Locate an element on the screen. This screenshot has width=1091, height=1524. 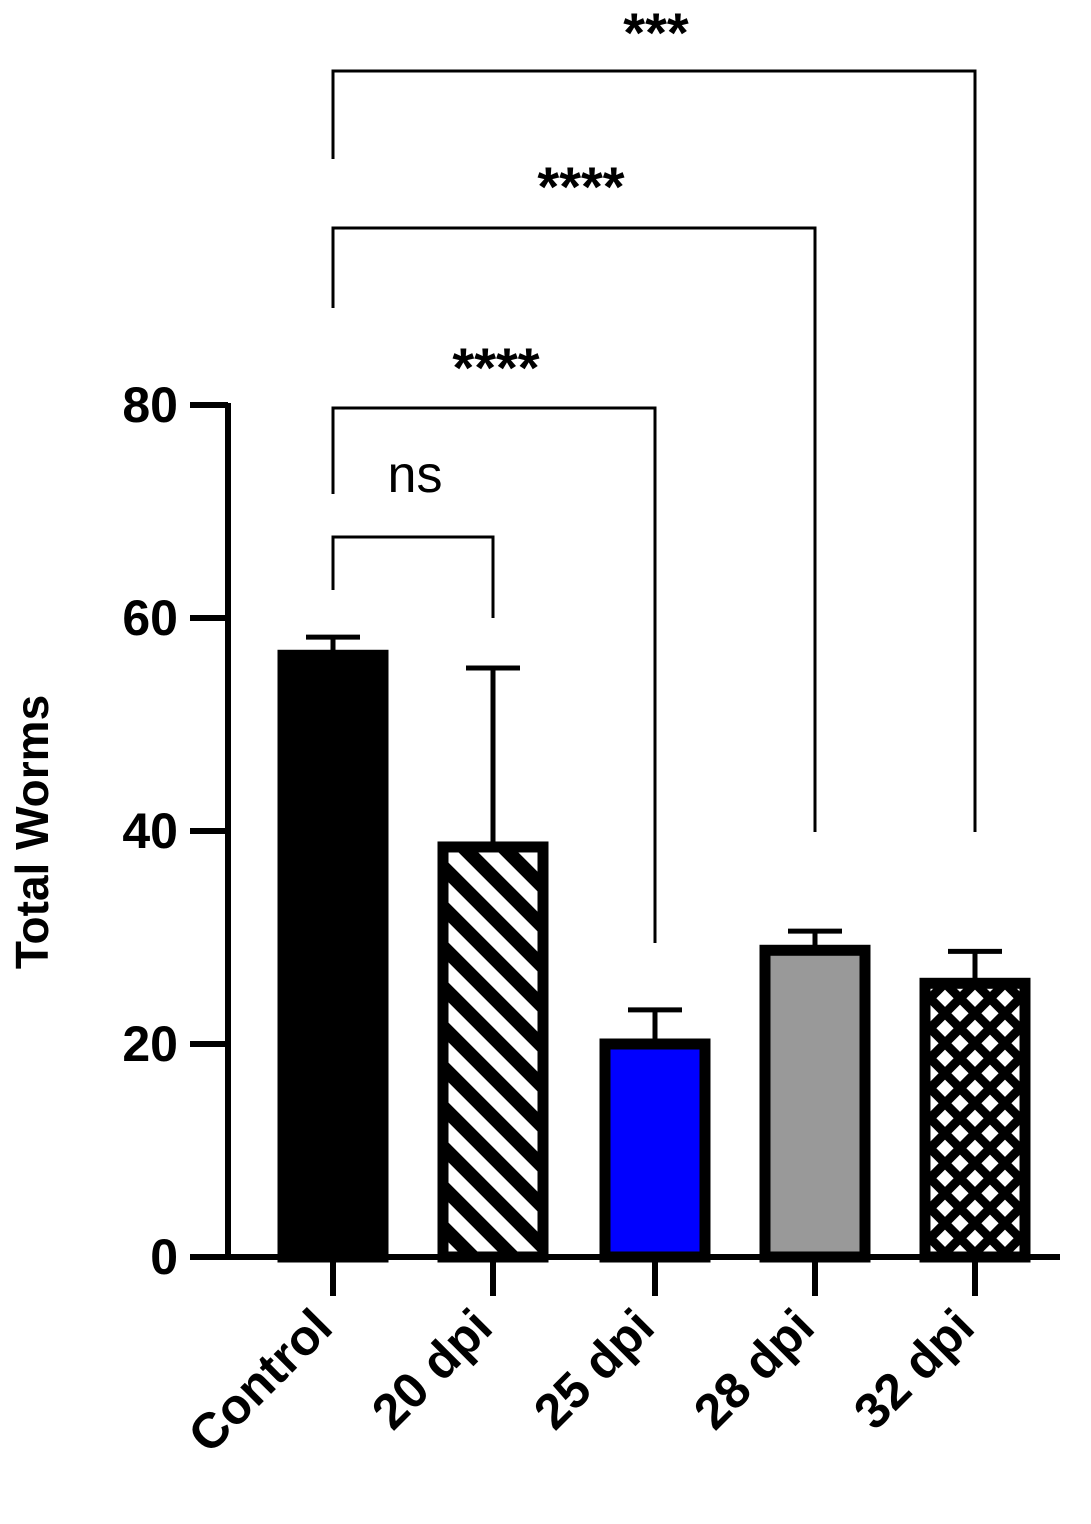
y-tick-label-60: 60 is located at coordinates (150, 618).